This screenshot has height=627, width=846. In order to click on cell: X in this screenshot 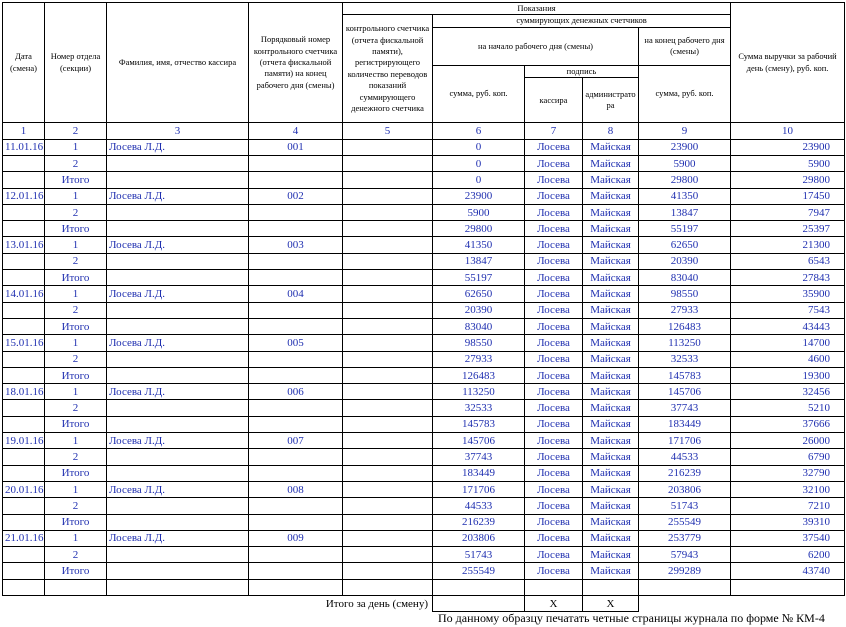, I will do `click(610, 604)`.